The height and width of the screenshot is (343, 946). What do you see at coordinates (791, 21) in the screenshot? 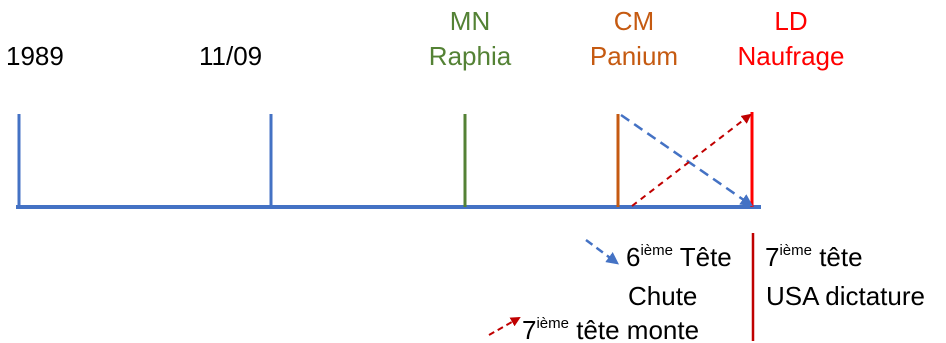
I see `label-ld: LD` at bounding box center [791, 21].